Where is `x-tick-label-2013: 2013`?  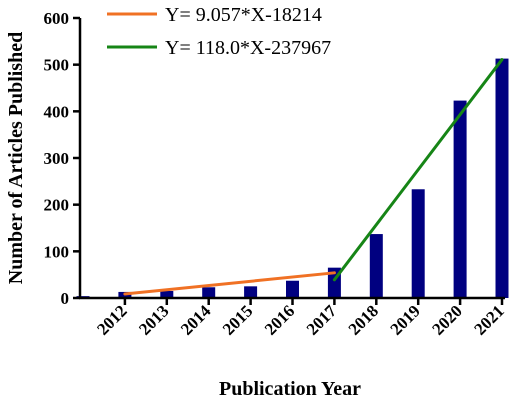 x-tick-label-2013: 2013 is located at coordinates (153, 319).